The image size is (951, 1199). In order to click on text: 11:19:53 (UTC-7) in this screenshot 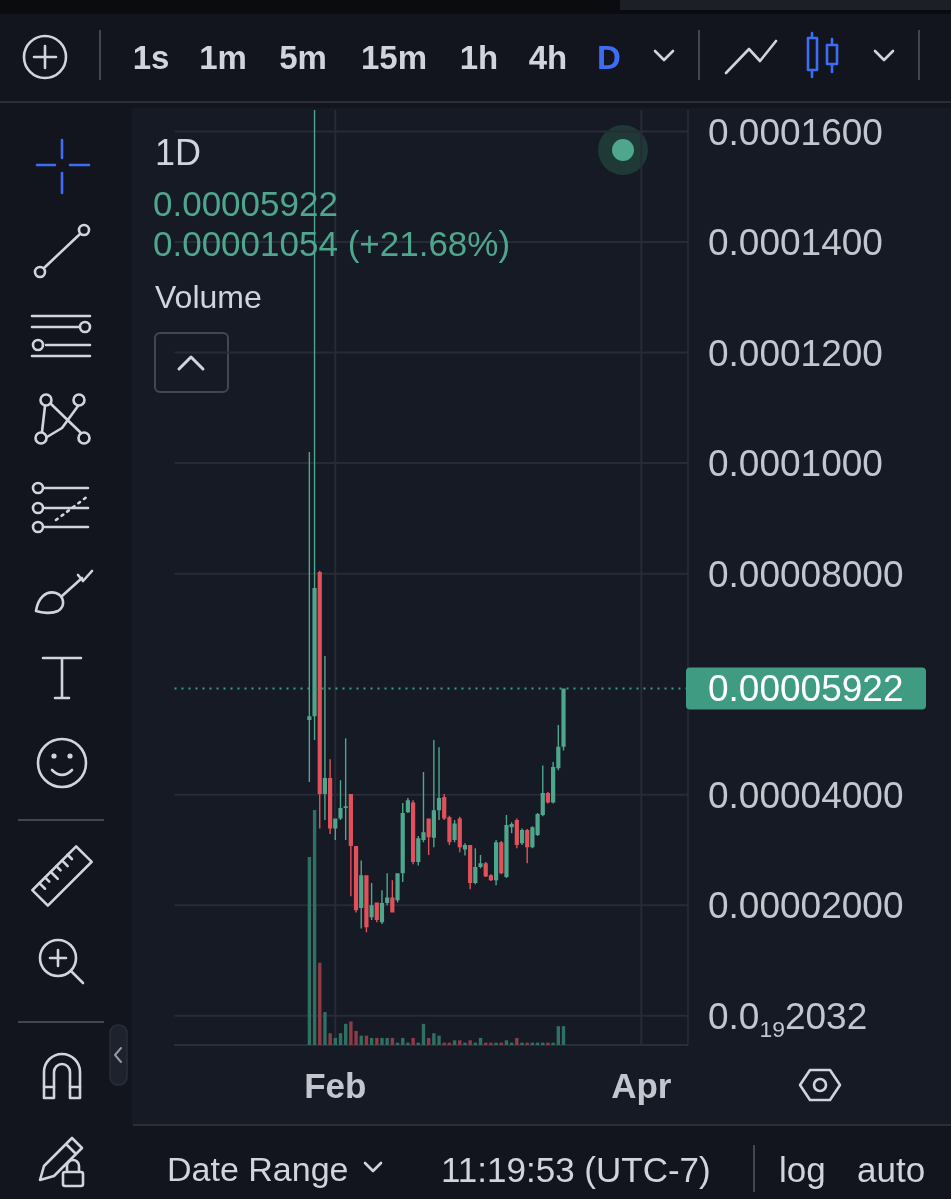, I will do `click(576, 1169)`.